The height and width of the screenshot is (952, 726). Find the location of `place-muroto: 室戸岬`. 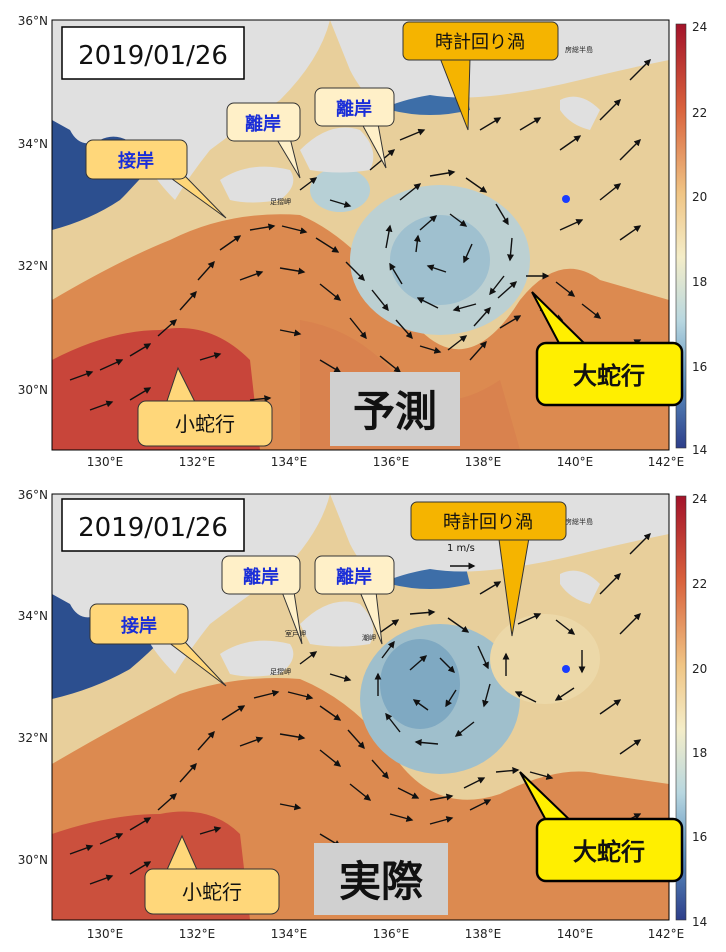

place-muroto: 室戸岬 is located at coordinates (295, 633).